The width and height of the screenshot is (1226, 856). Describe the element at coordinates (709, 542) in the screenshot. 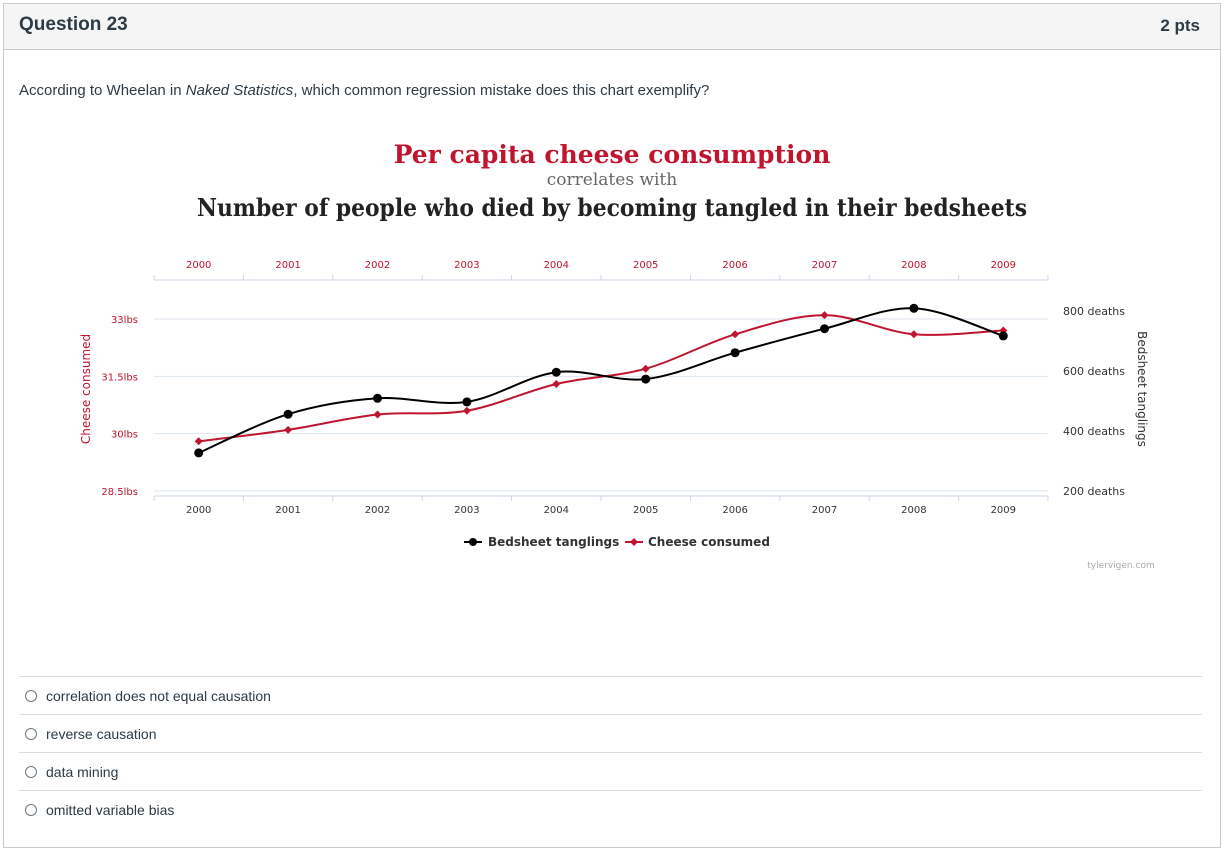

I see `legend-item-cheese: Cheese consumed` at that location.